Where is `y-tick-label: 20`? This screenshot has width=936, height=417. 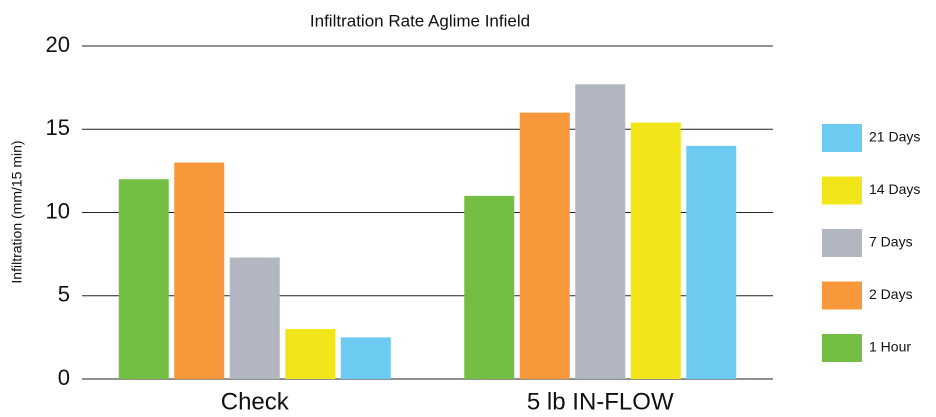
y-tick-label: 20 is located at coordinates (58, 44).